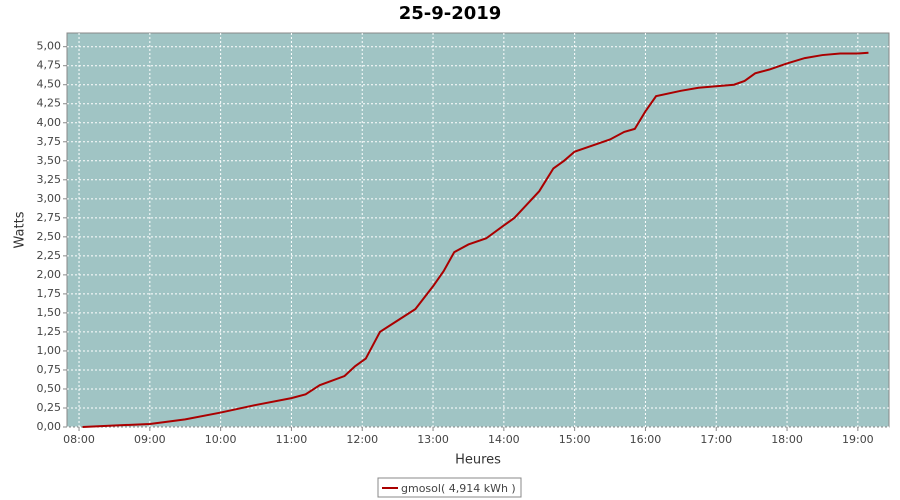 The width and height of the screenshot is (900, 500). I want to click on x-tick-label: 12:00, so click(362, 439).